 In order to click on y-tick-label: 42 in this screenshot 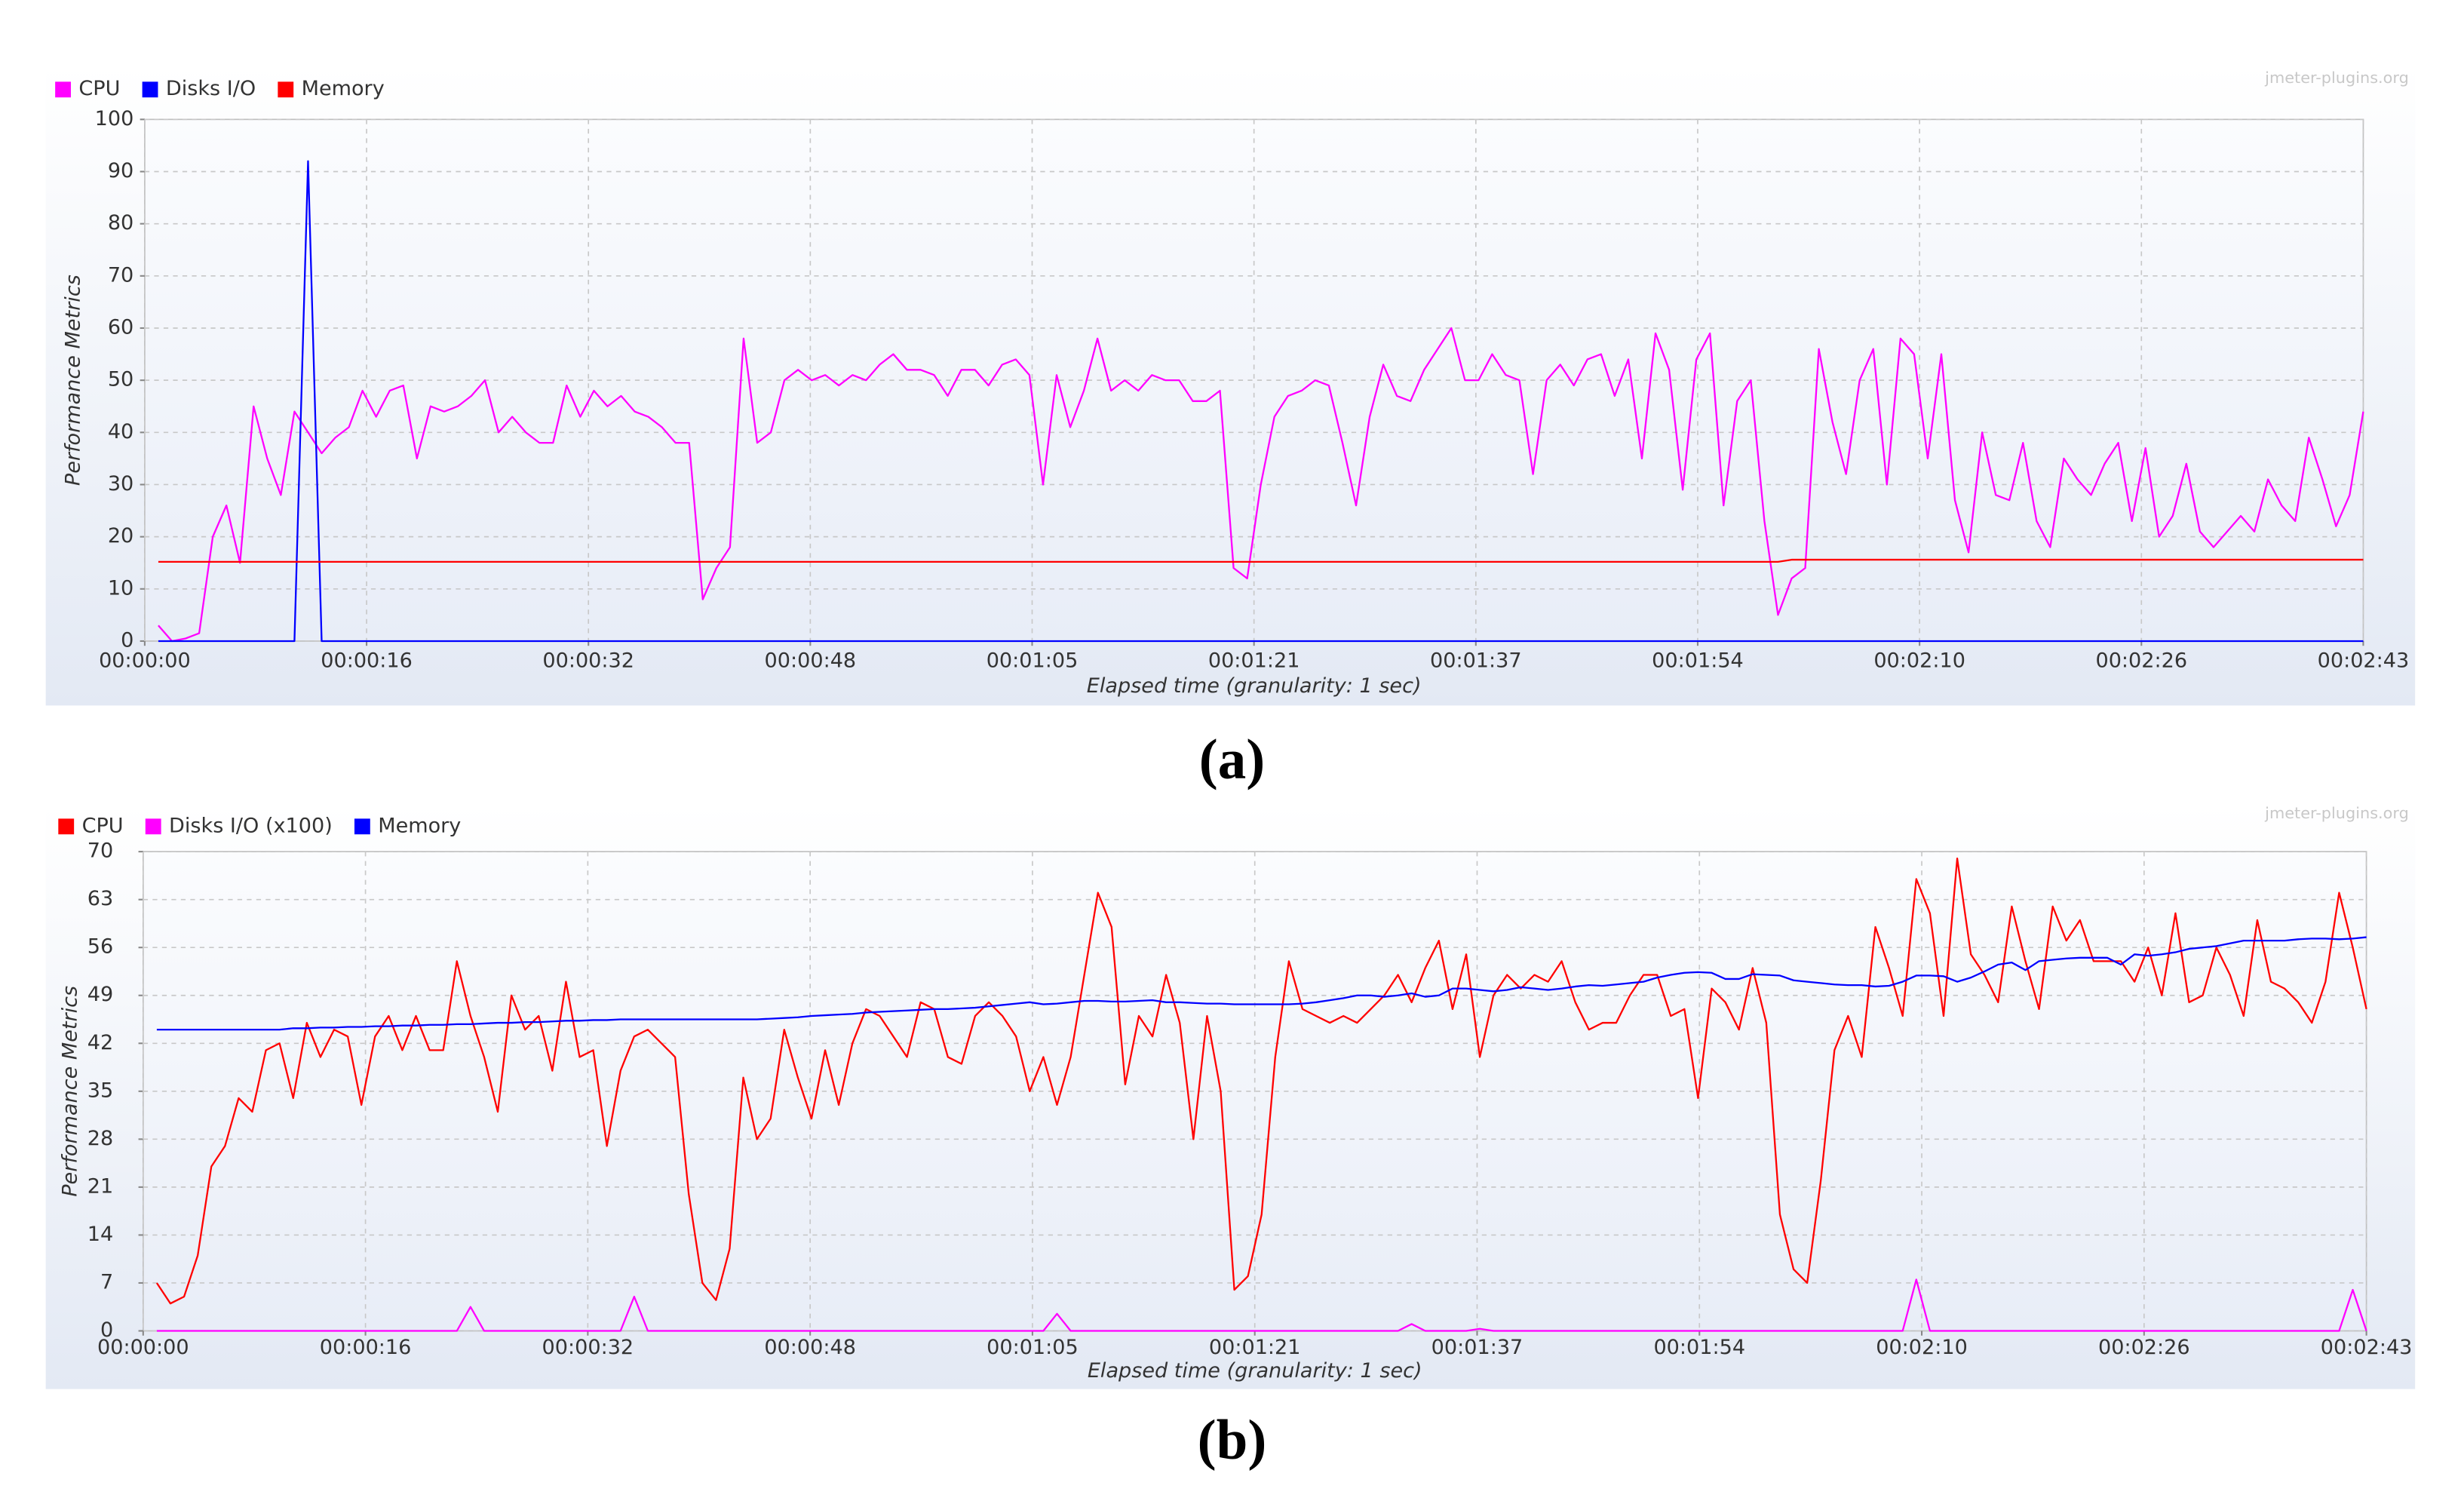, I will do `click(100, 1042)`.